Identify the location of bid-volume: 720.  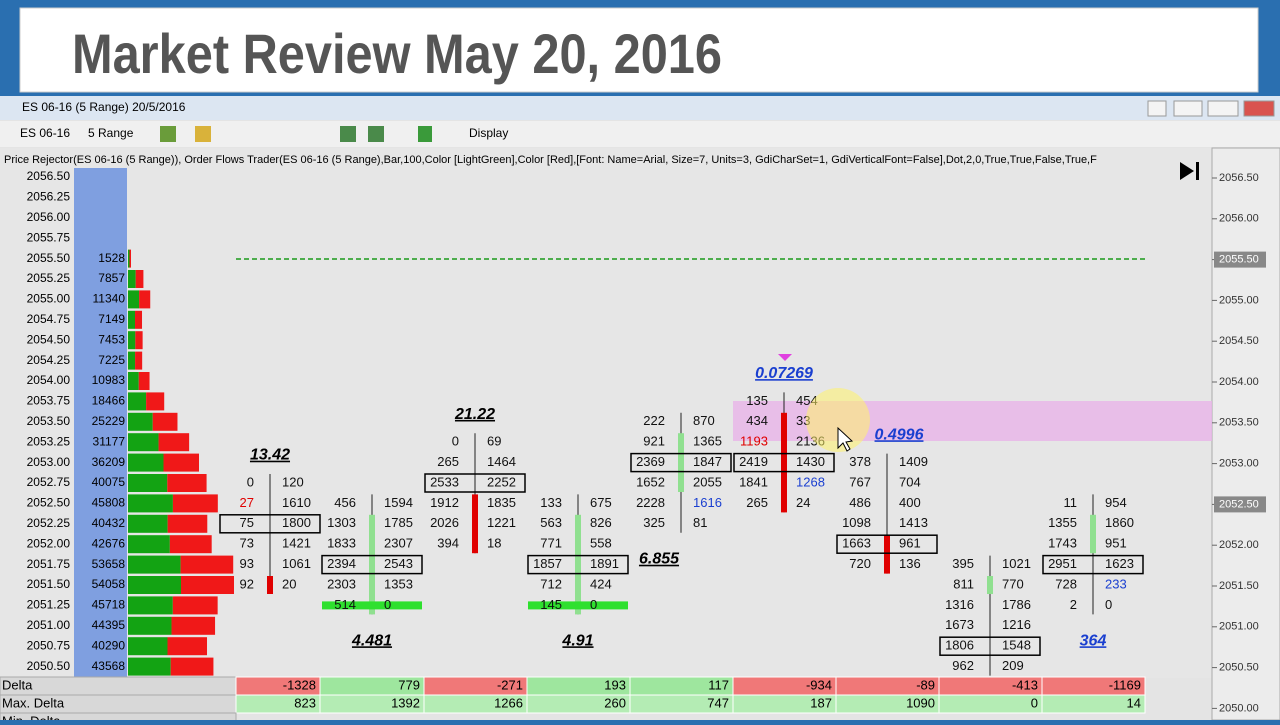
(860, 563).